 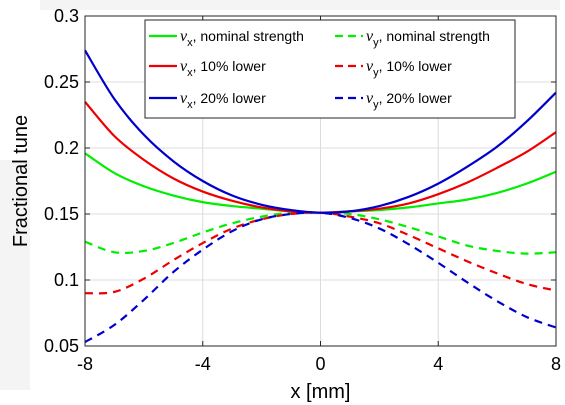 What do you see at coordinates (438, 364) in the screenshot?
I see `x-tick-label: 4` at bounding box center [438, 364].